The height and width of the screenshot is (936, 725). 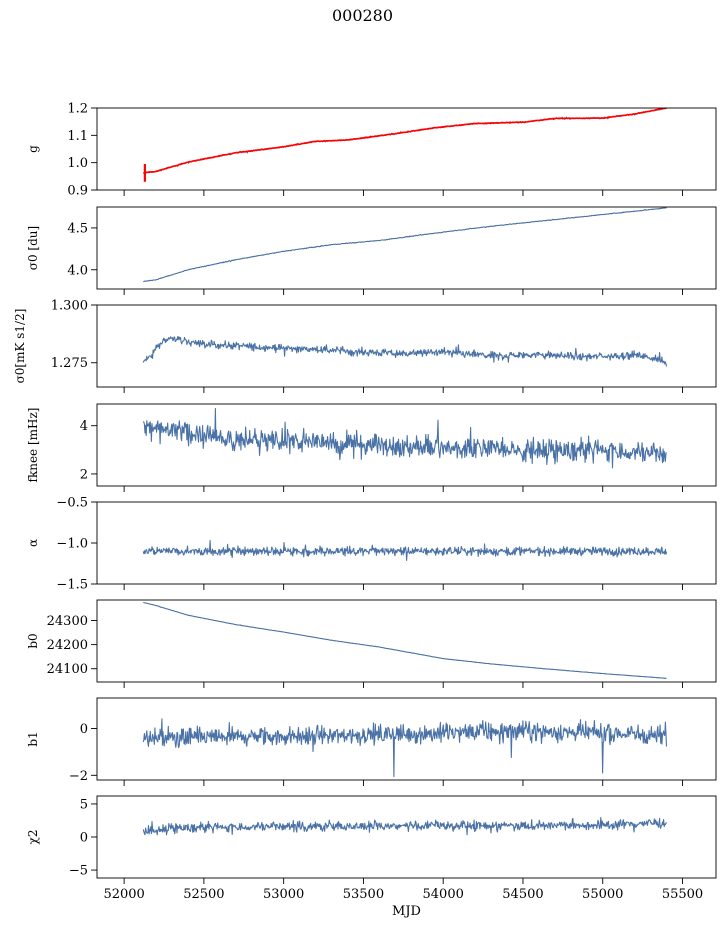 I want to click on y-tick-label: 1.0, so click(x=77, y=163).